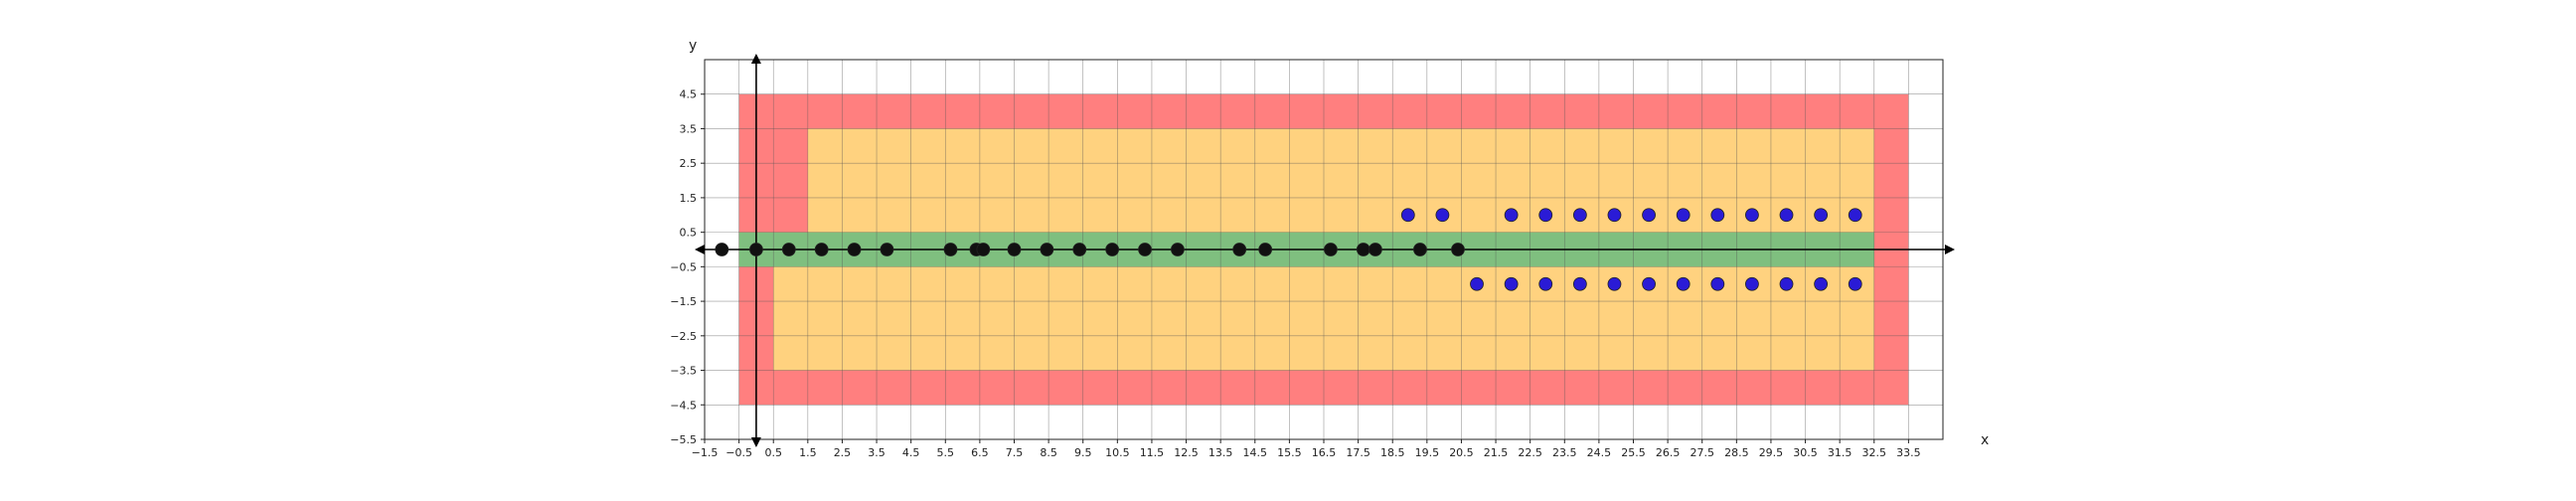 Image resolution: width=2576 pixels, height=501 pixels. Describe the element at coordinates (689, 163) in the screenshot. I see `y-tick-label: 2.5` at that location.